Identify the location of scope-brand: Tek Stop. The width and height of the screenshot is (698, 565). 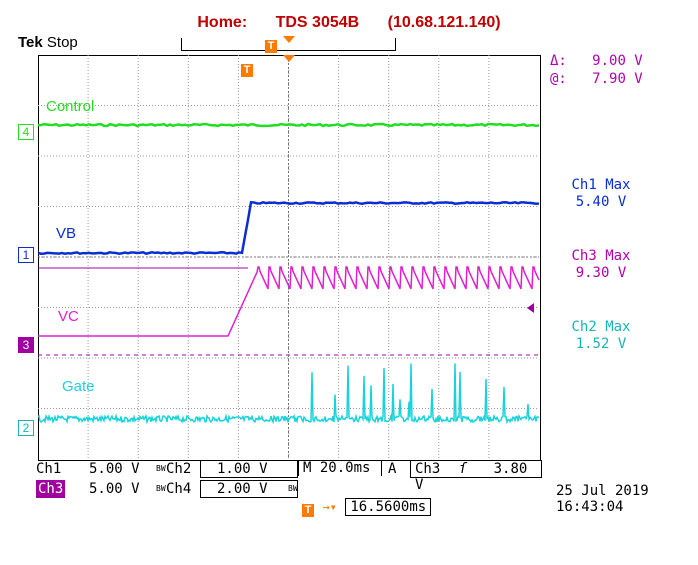
(48, 42).